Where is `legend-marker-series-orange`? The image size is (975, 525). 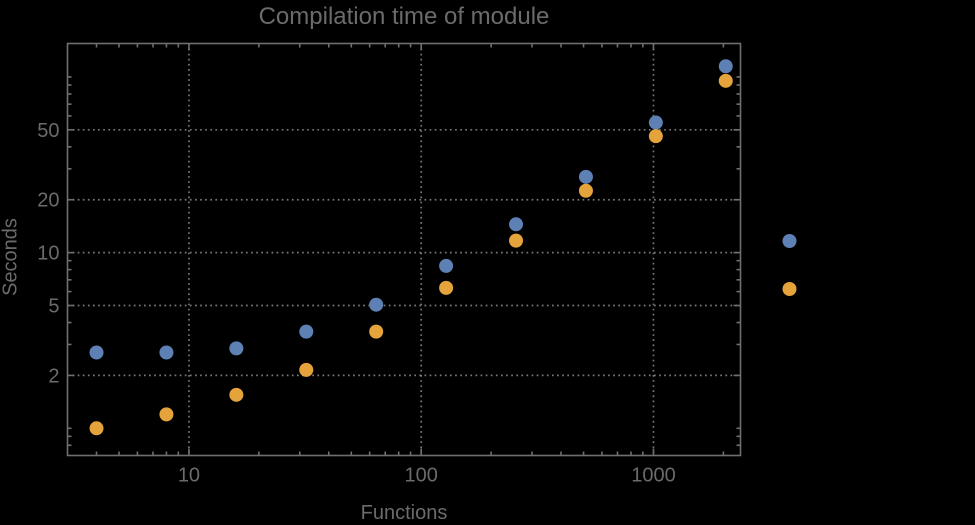 legend-marker-series-orange is located at coordinates (789, 289).